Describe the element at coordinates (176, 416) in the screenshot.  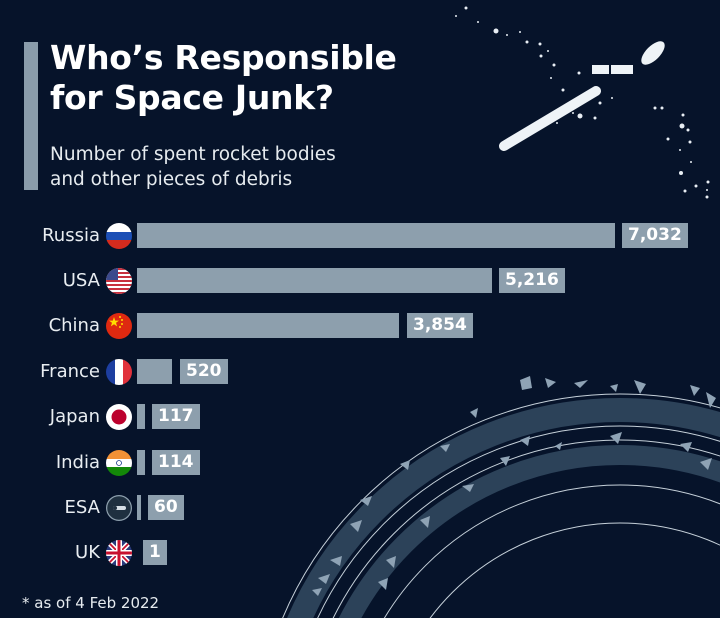
I see `value-label: 117` at that location.